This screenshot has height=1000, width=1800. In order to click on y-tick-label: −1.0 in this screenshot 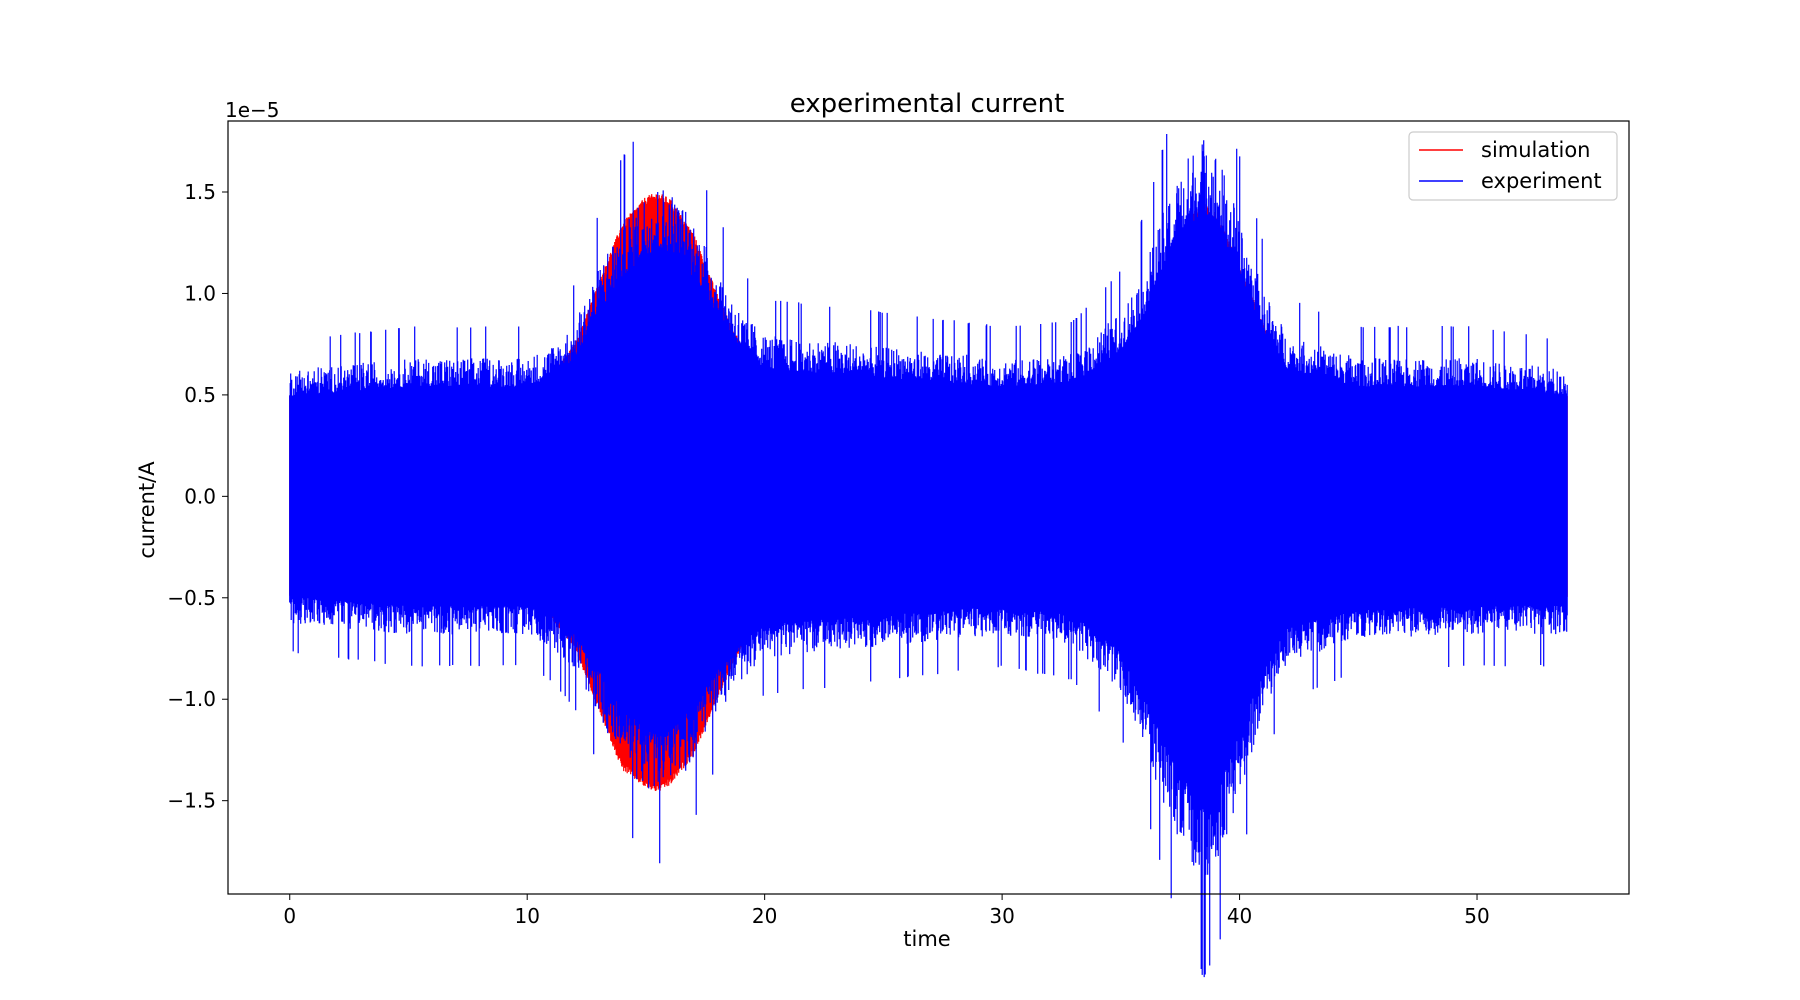, I will do `click(191, 699)`.